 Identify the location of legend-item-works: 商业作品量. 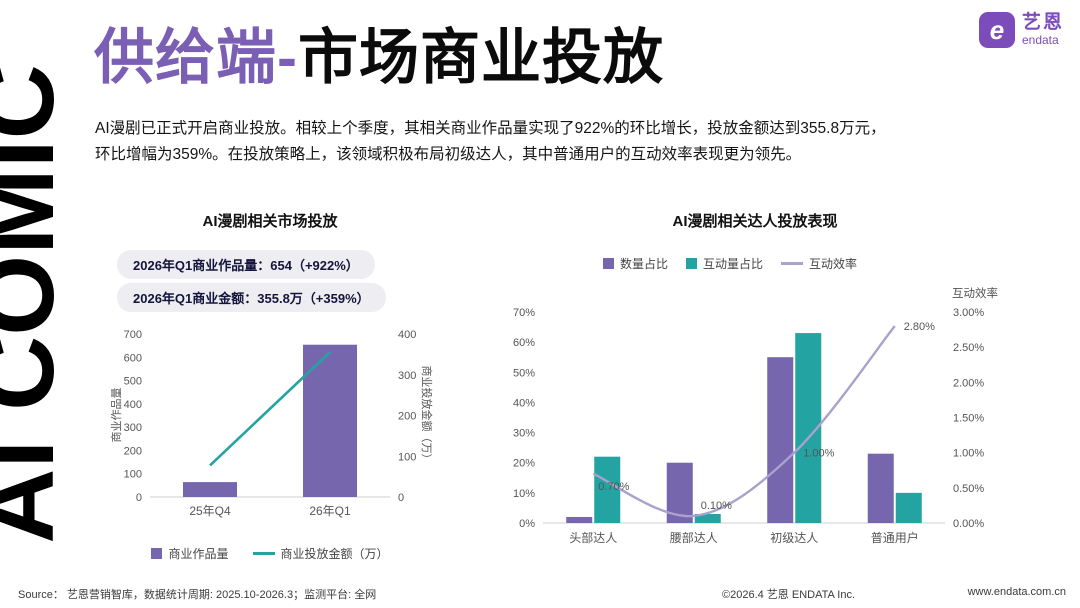
(190, 553).